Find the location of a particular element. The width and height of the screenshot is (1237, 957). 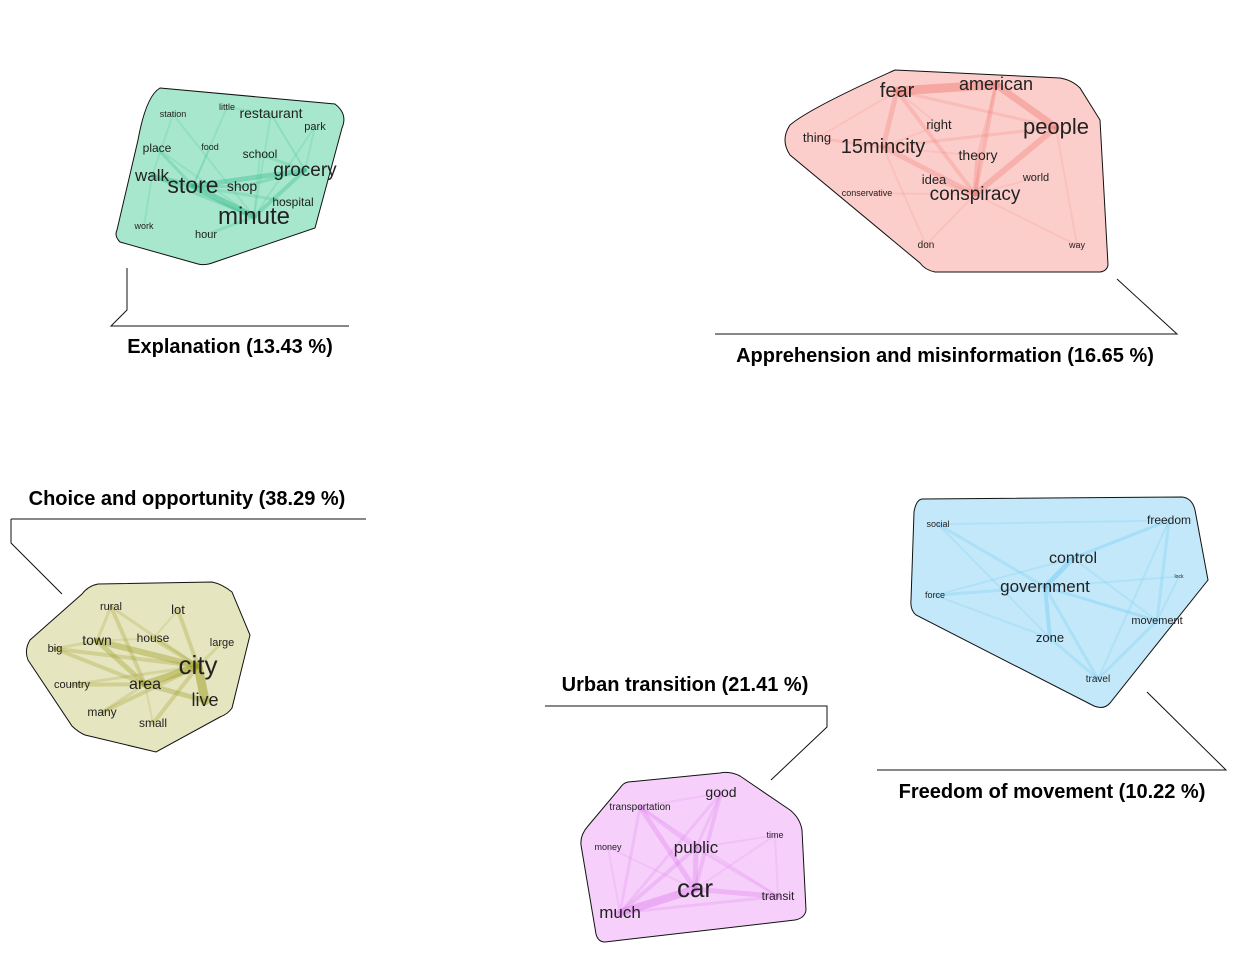

word-label: don is located at coordinates (926, 245).